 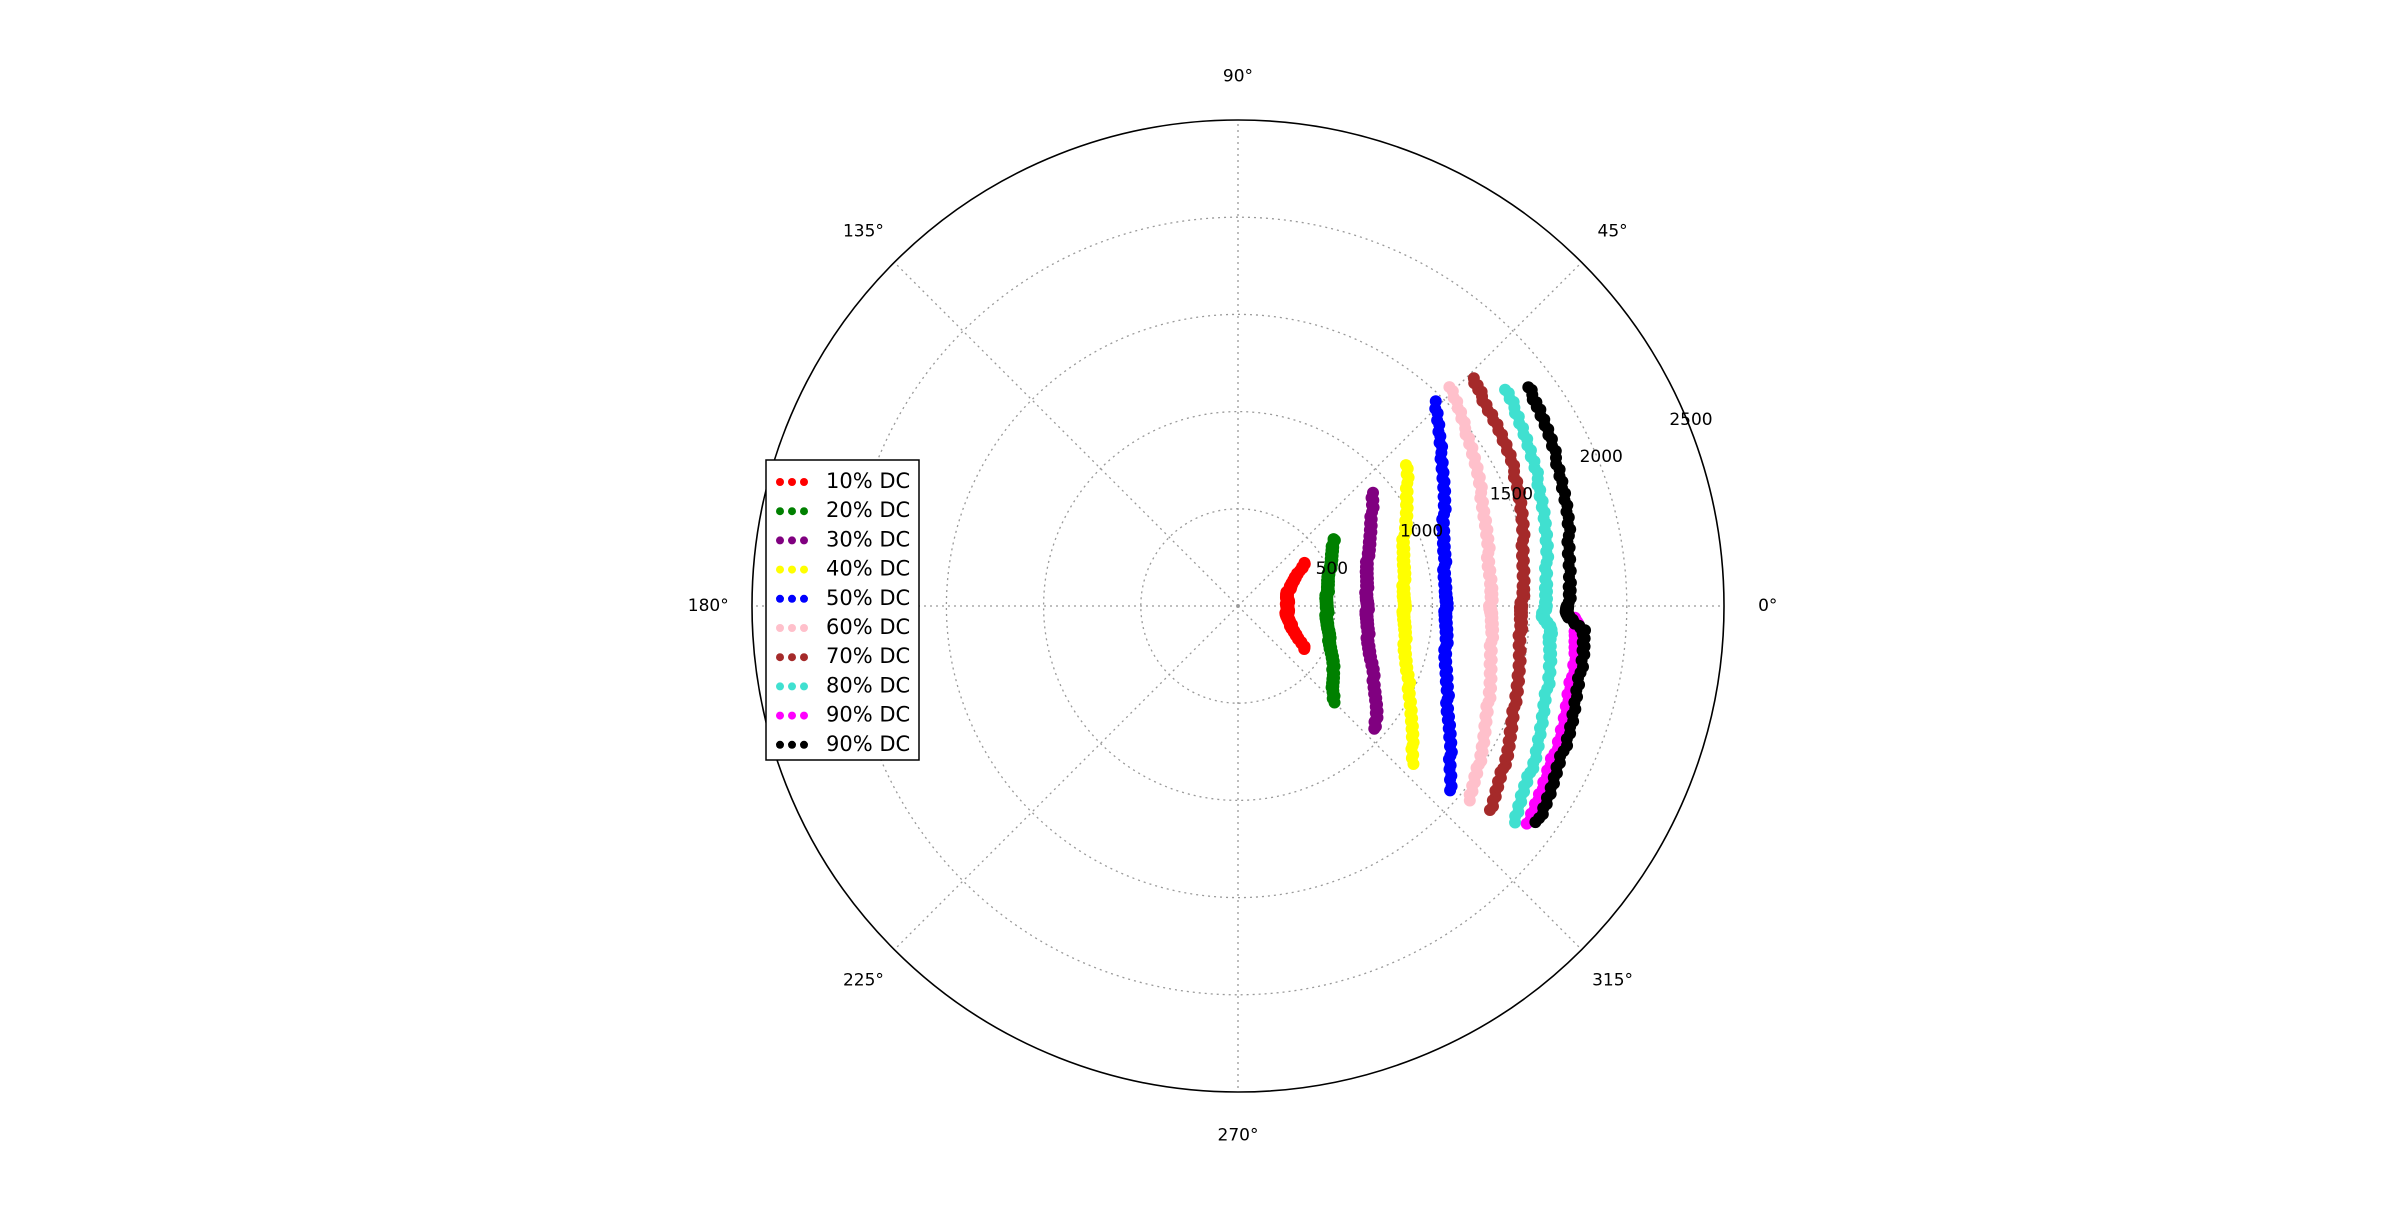 What do you see at coordinates (868, 569) in the screenshot?
I see `legend-label: 40% DC` at bounding box center [868, 569].